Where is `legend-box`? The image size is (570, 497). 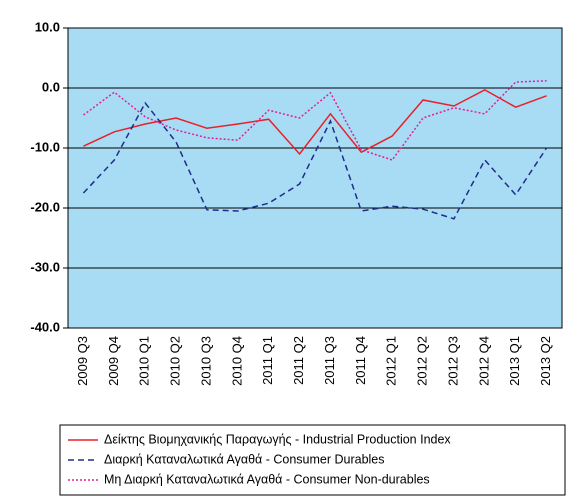
legend-box is located at coordinates (312, 460).